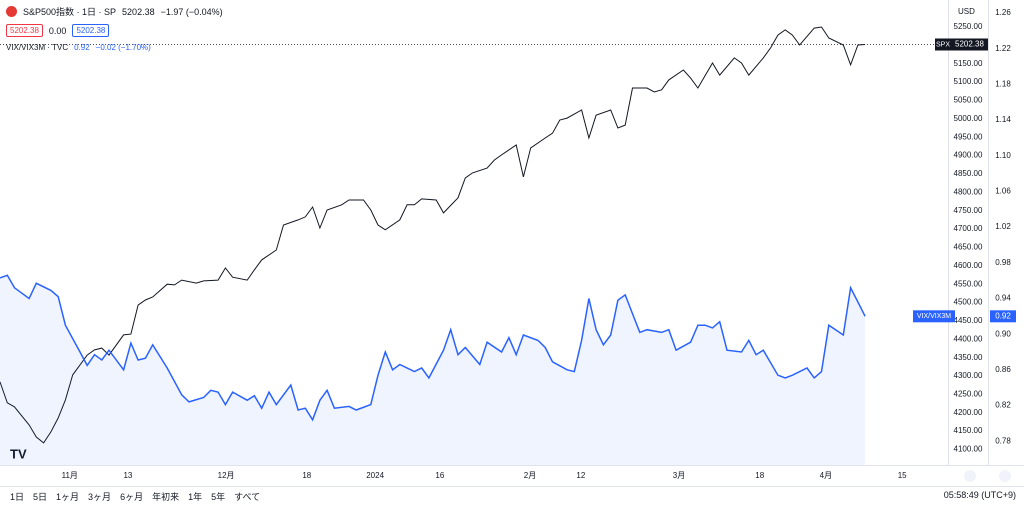 This screenshot has height=515, width=1024. What do you see at coordinates (195, 497) in the screenshot?
I see `range-button: 1年` at bounding box center [195, 497].